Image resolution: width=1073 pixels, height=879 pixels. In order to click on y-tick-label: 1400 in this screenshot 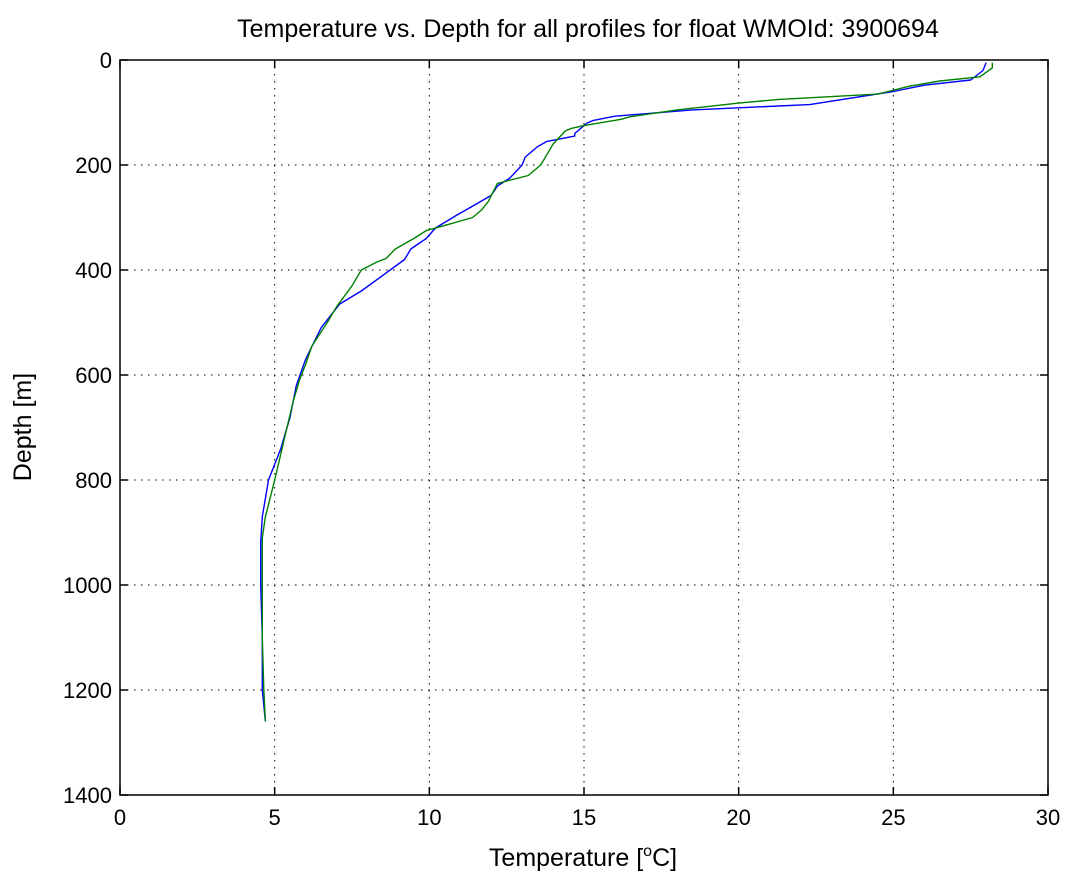, I will do `click(87, 795)`.